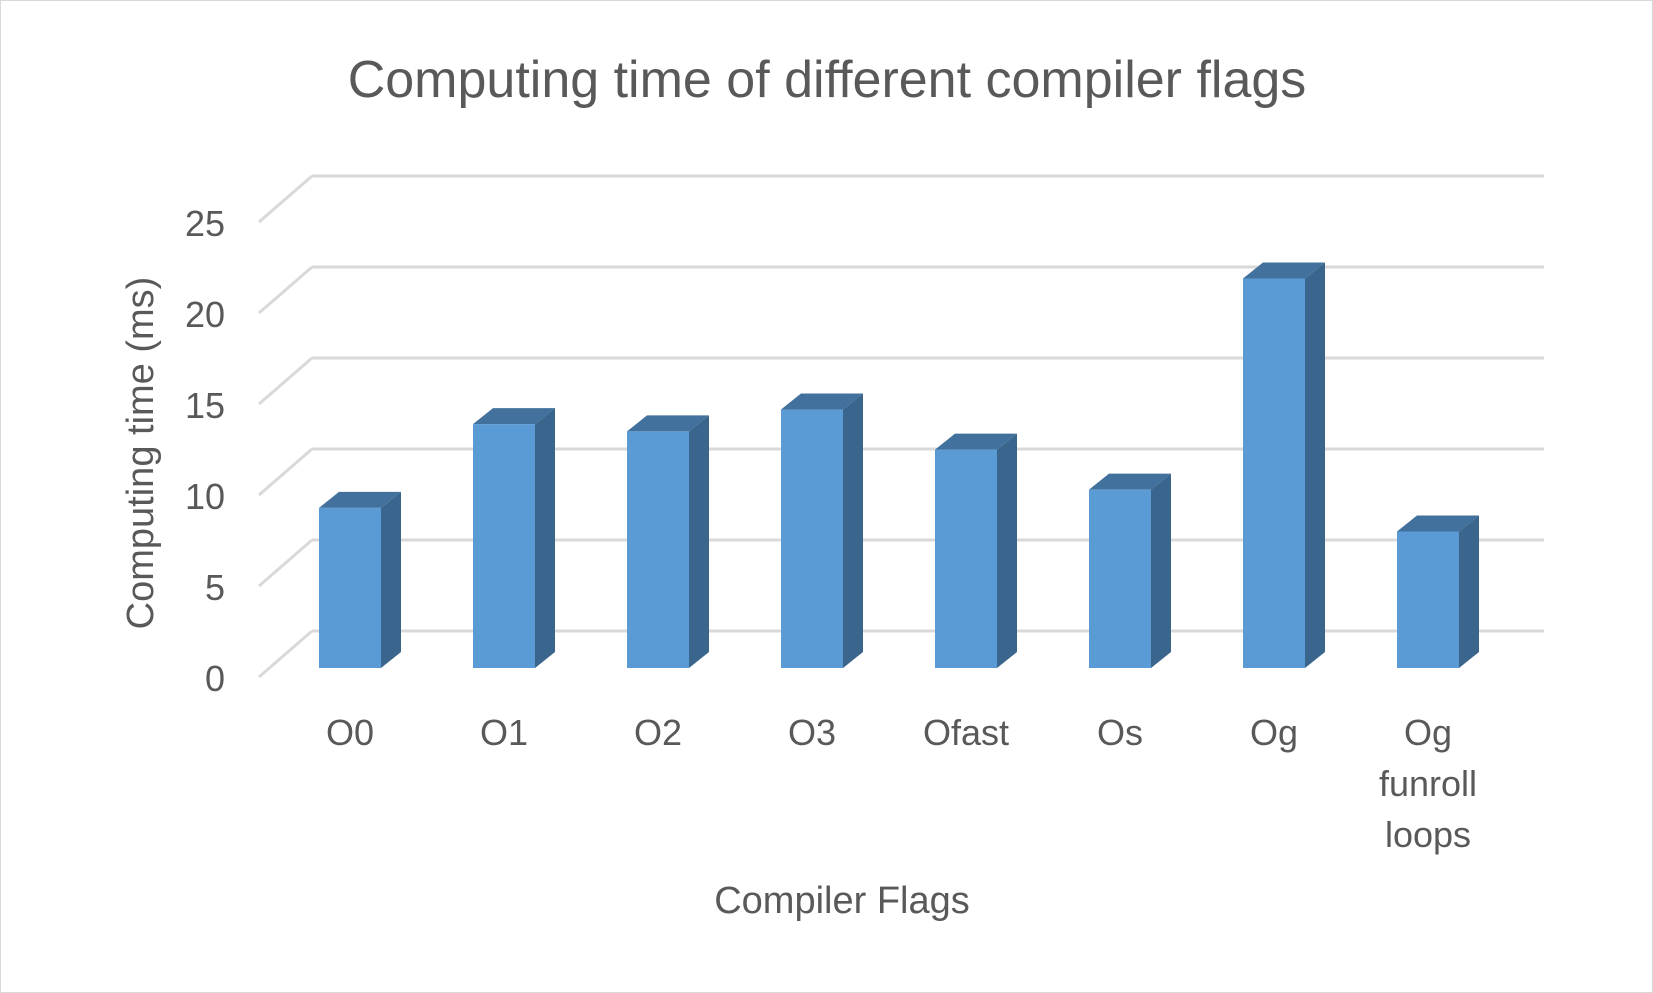 Image resolution: width=1653 pixels, height=993 pixels. I want to click on x-tick-label-line: Os, so click(1120, 732).